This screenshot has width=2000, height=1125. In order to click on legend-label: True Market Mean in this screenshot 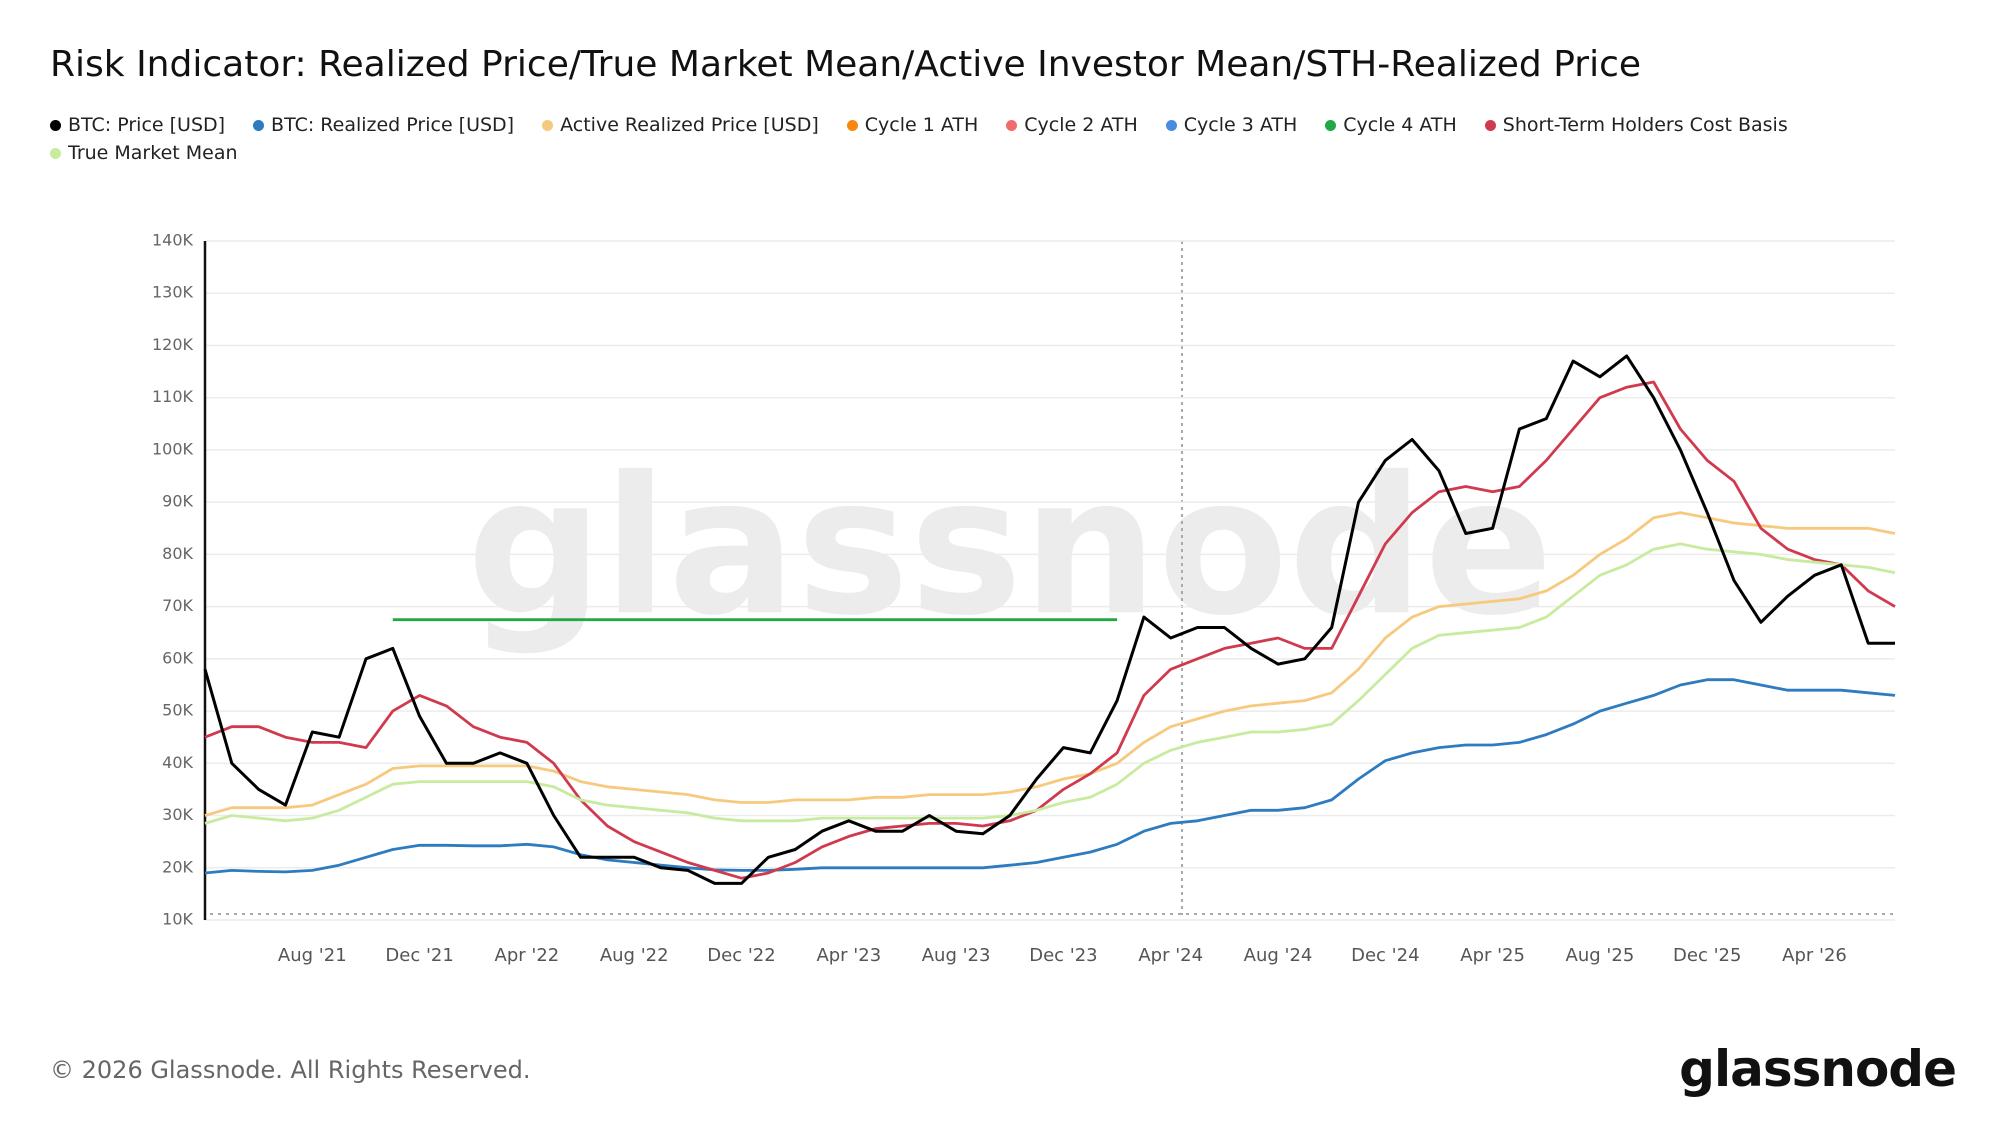, I will do `click(153, 153)`.